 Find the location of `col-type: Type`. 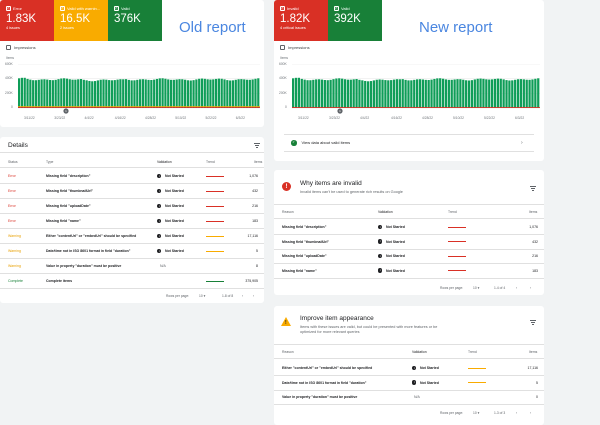

col-type: Type is located at coordinates (50, 162).